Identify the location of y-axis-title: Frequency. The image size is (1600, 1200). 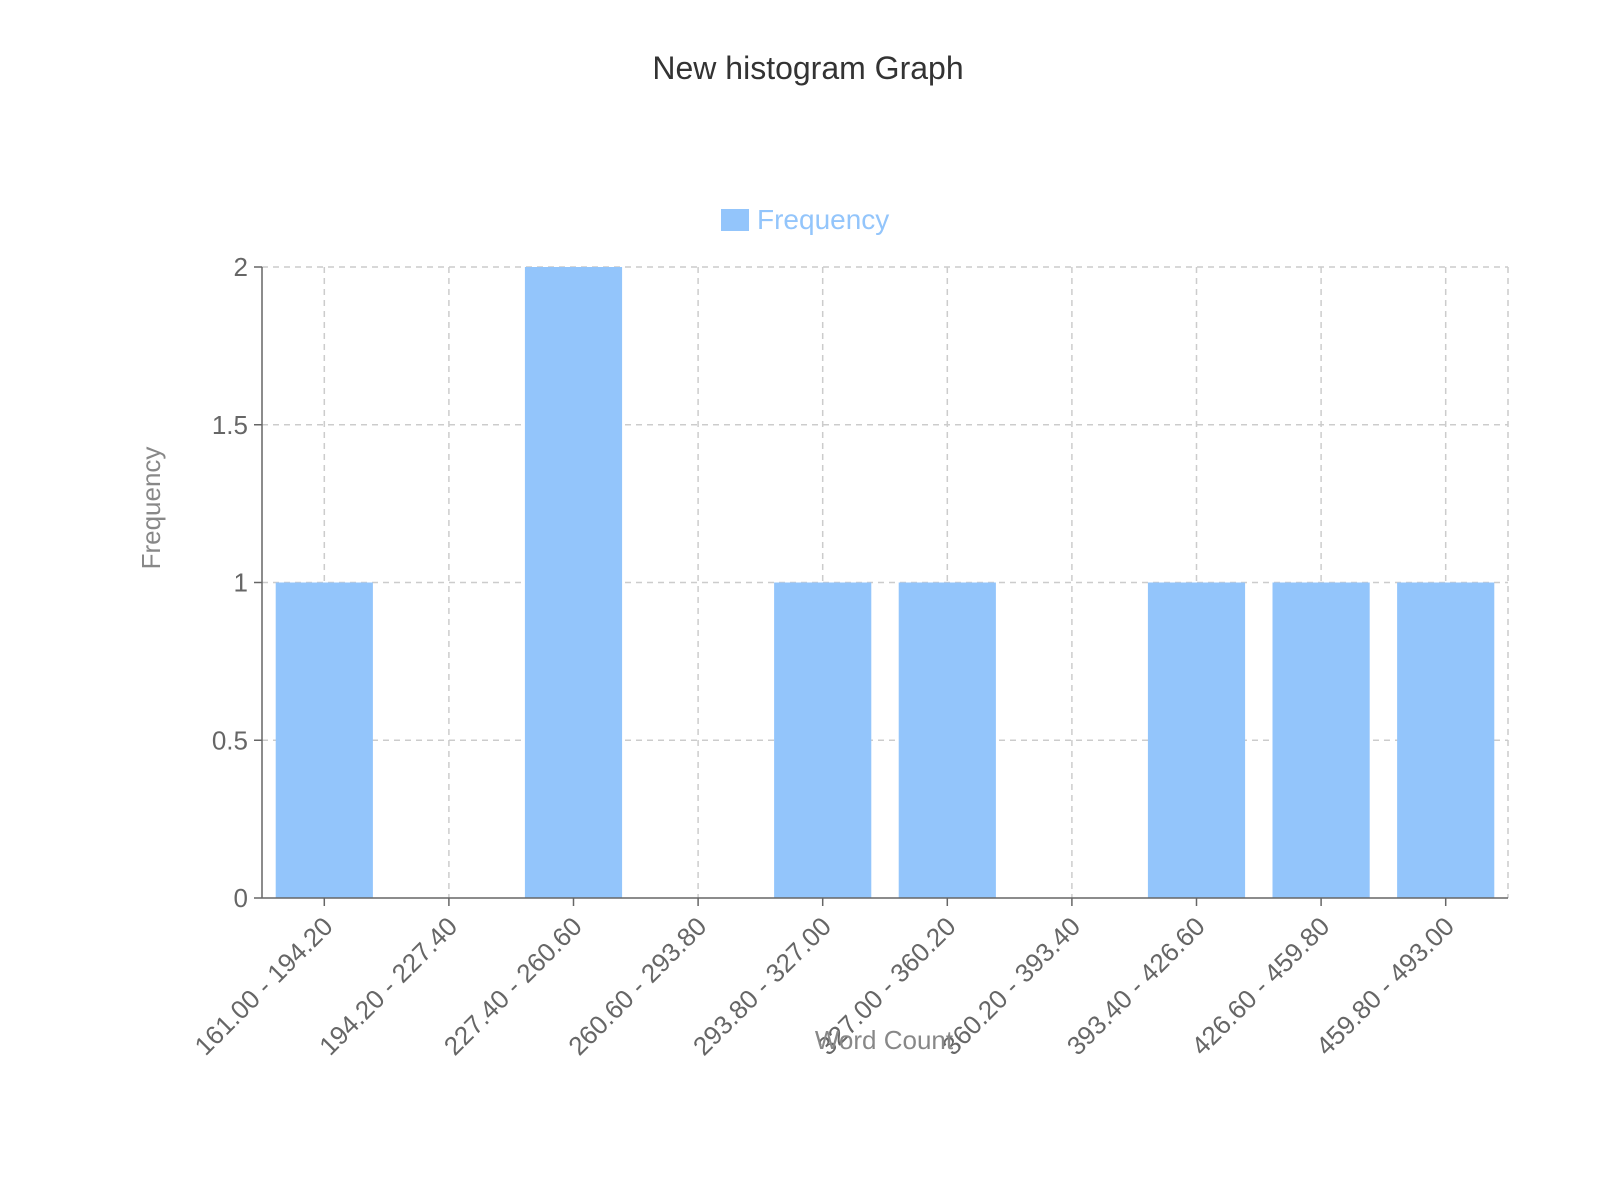
(151, 508).